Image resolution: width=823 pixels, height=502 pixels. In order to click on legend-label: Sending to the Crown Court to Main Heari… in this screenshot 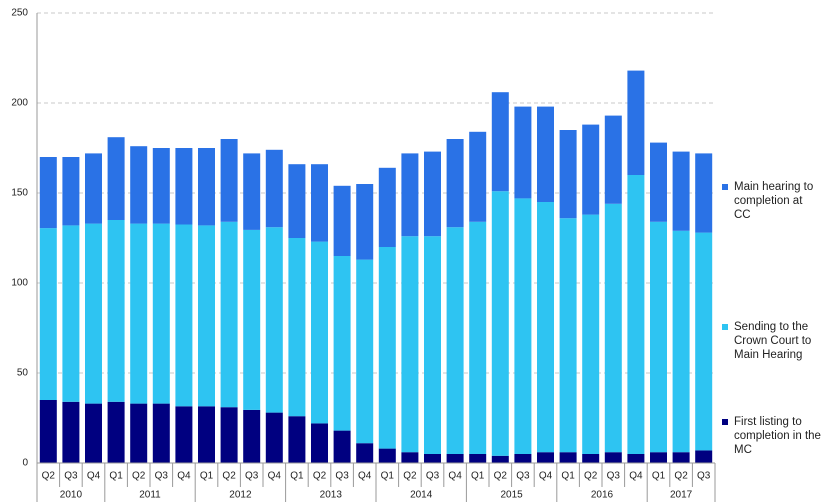, I will do `click(773, 341)`.